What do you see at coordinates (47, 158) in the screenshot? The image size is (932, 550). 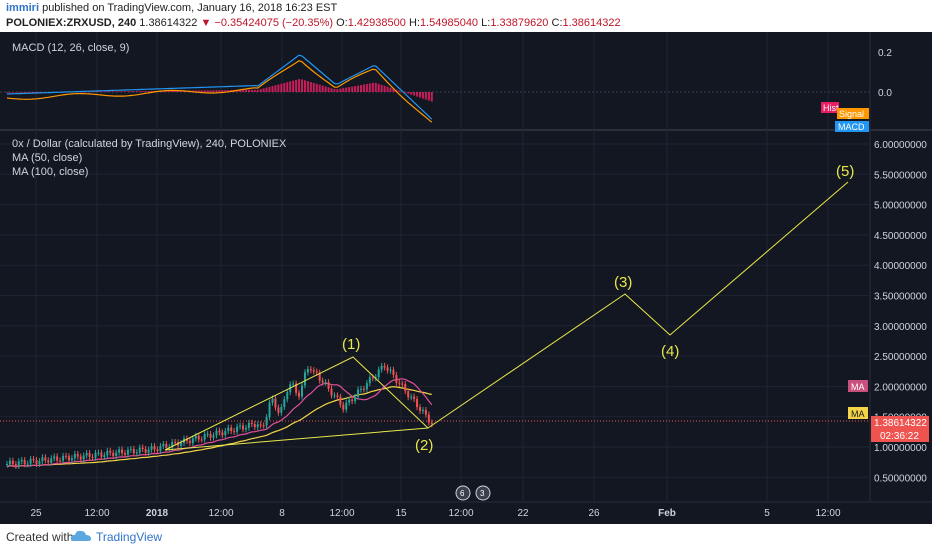 I see `ma50-legend: MA (50, close)` at bounding box center [47, 158].